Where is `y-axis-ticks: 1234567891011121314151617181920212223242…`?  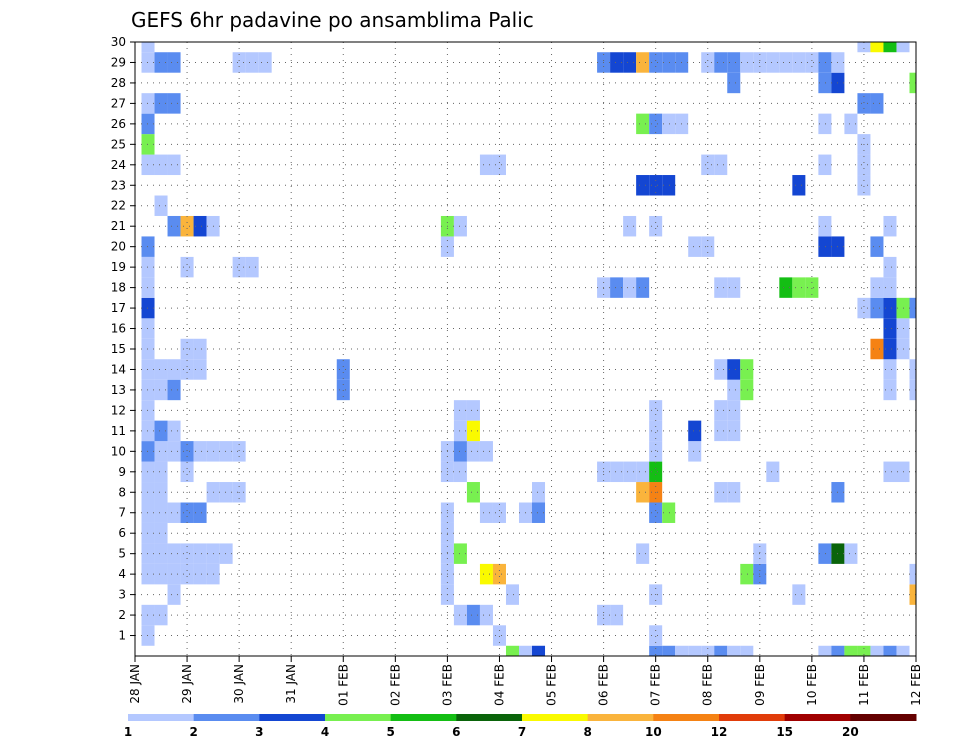
y-axis-ticks: 1234567891011121314151617181920212223242… is located at coordinates (123, 339).